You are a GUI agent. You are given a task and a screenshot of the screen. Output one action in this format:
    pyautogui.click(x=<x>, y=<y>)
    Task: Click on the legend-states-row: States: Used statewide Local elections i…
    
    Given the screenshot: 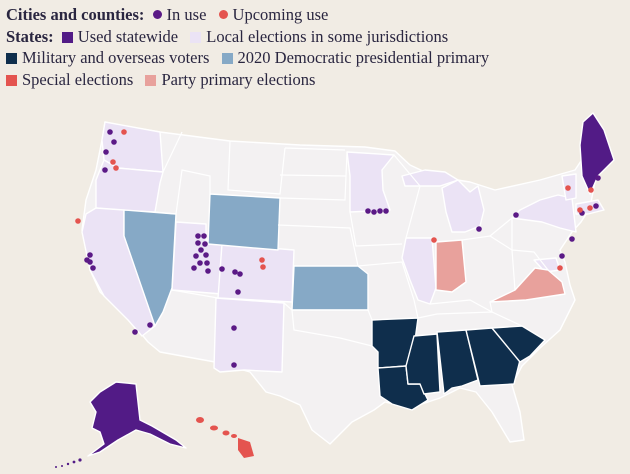 What is the action you would take?
    pyautogui.click(x=251, y=37)
    